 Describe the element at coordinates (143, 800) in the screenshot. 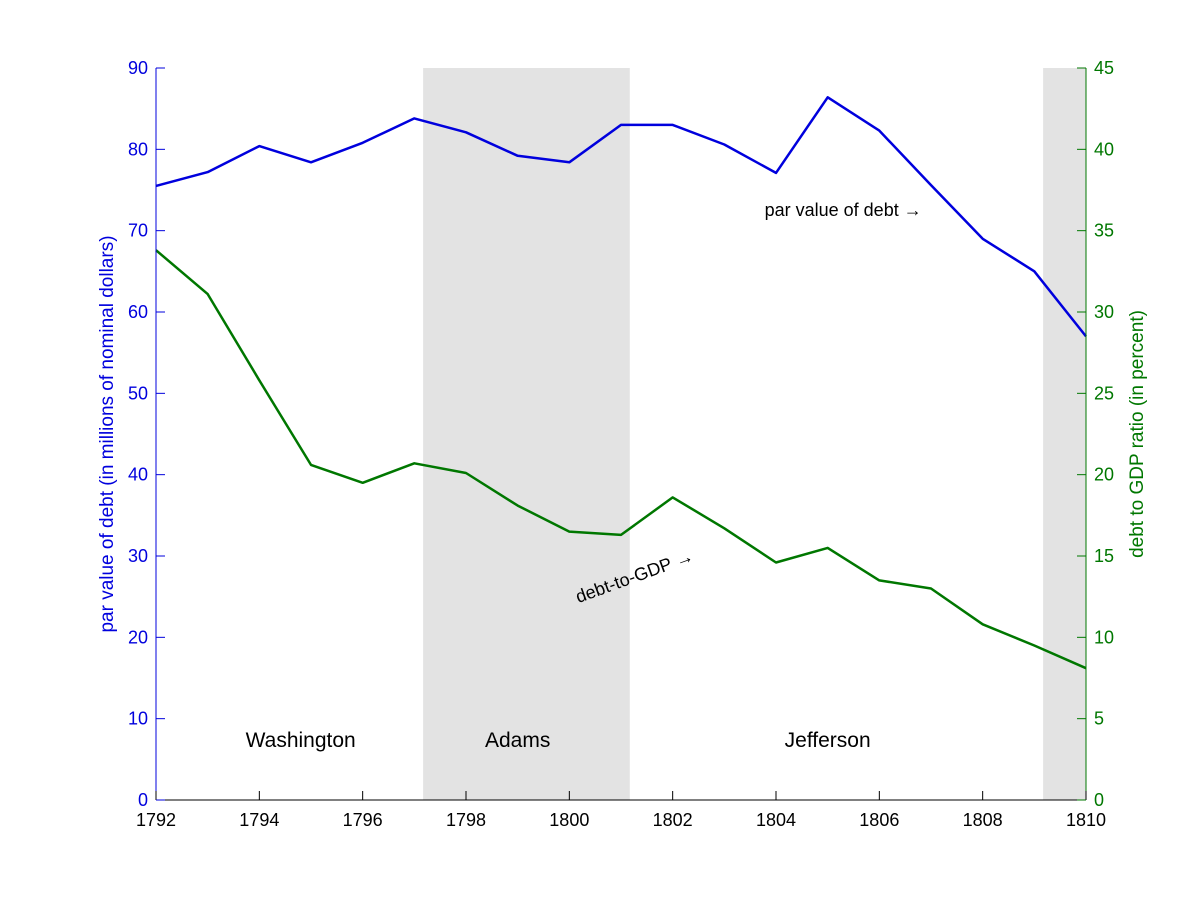

I see `y-left-tick-label-0: 0` at that location.